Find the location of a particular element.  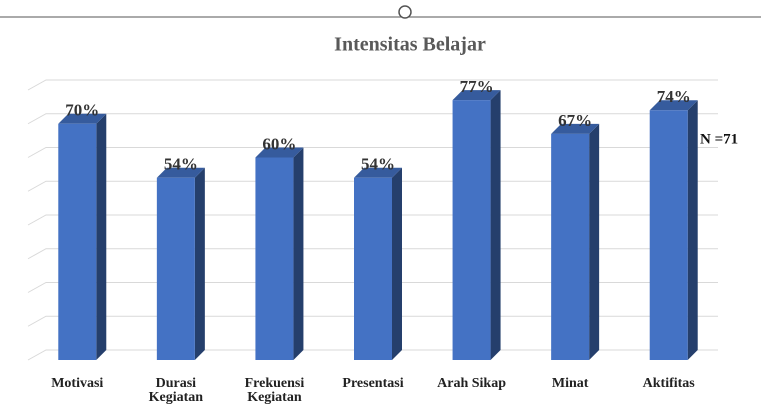

x-tick-label: Arah Sikap is located at coordinates (471, 383).